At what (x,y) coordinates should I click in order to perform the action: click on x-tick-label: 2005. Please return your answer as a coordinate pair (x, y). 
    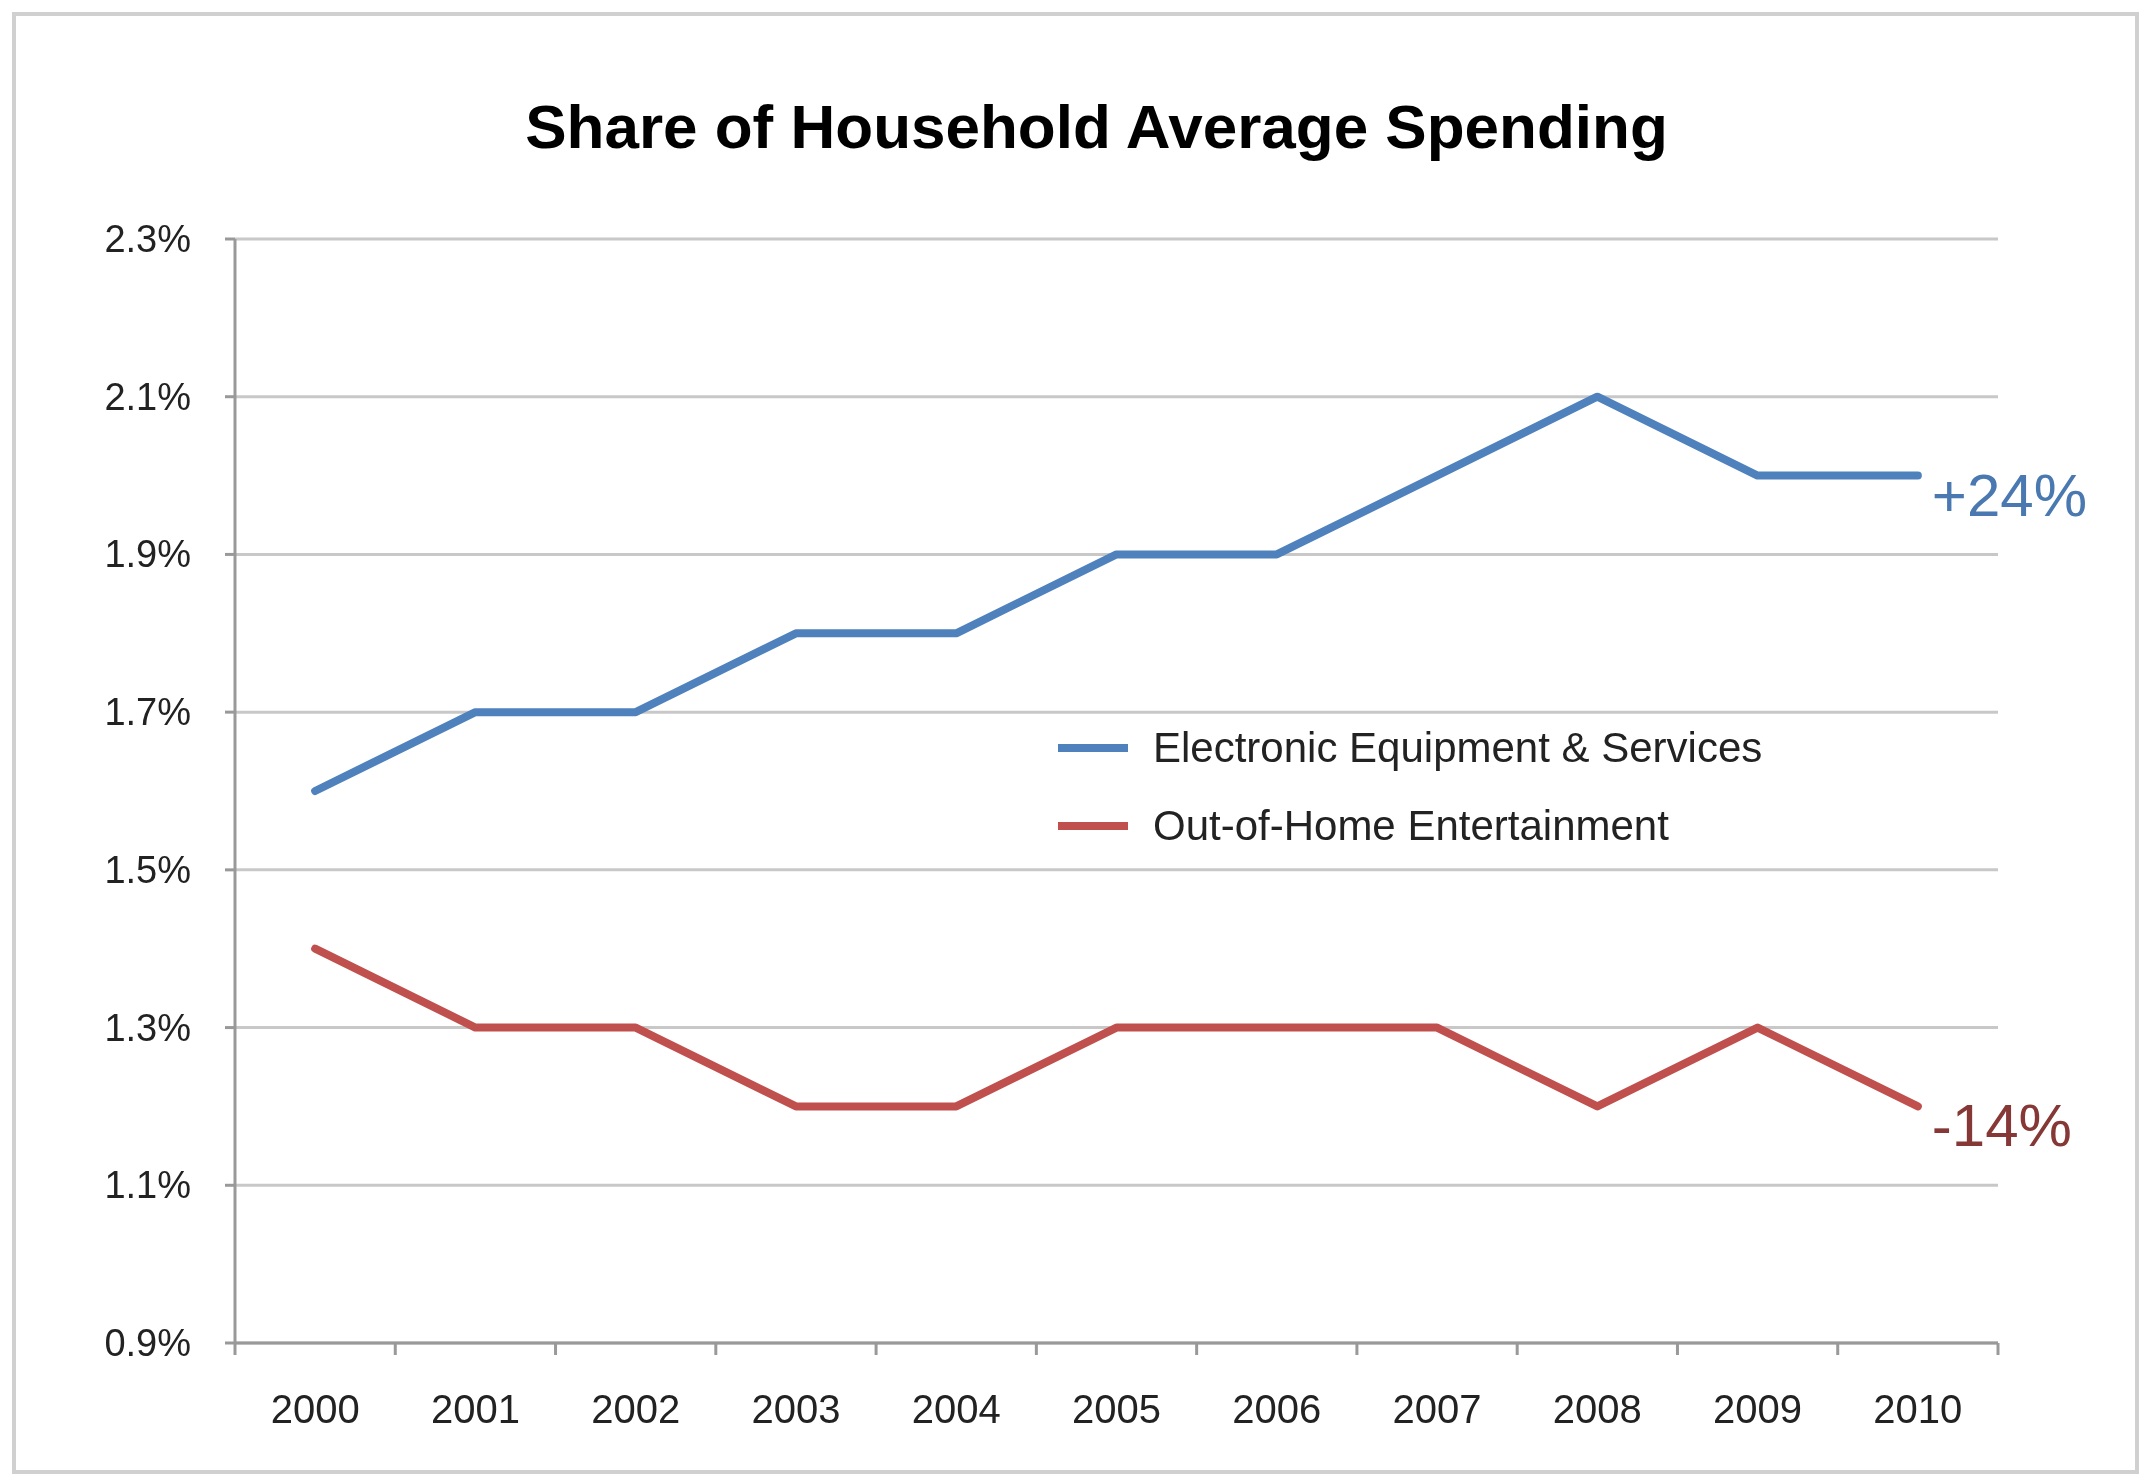
    Looking at the image, I should click on (1116, 1409).